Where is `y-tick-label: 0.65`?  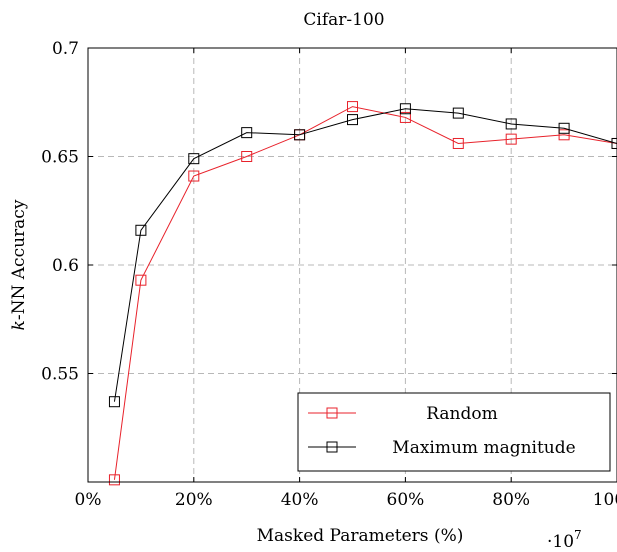 y-tick-label: 0.65 is located at coordinates (60, 158).